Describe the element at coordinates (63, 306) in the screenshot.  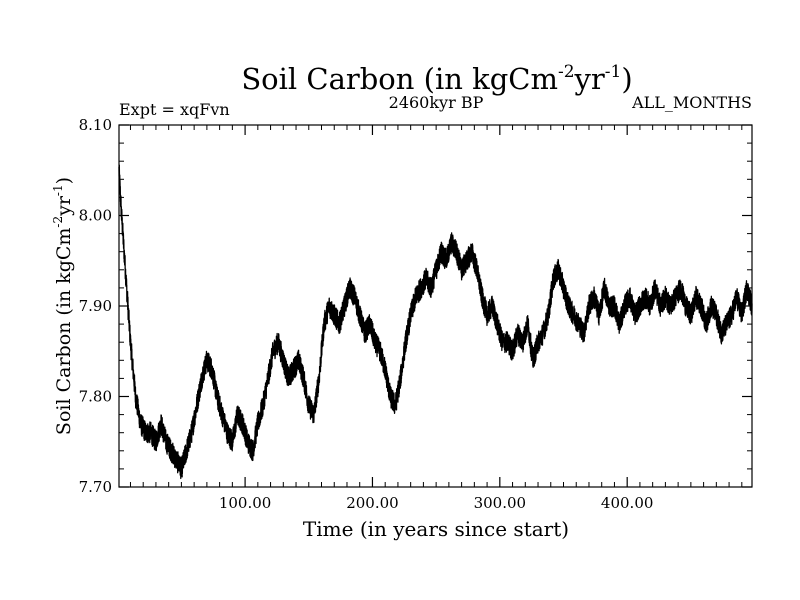
I see `y-axis-label: Soil Carbon (in kgCm-2yr-1)` at that location.